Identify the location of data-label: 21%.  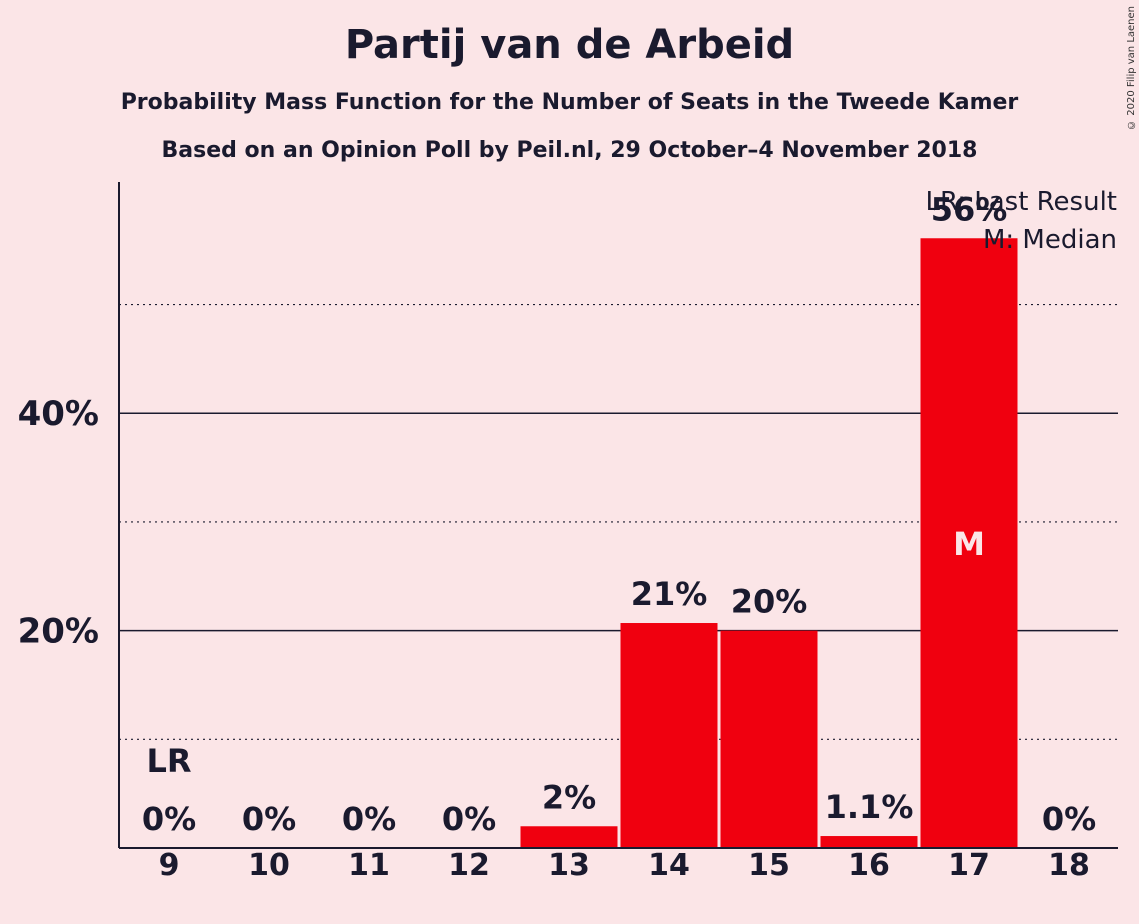
(669, 594).